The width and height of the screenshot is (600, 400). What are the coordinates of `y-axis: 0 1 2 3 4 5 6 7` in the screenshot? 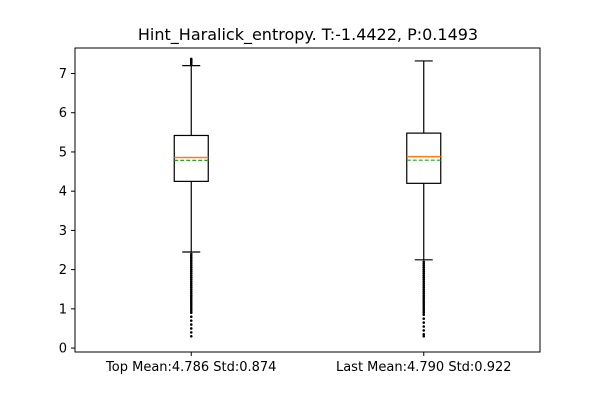 It's located at (67, 212).